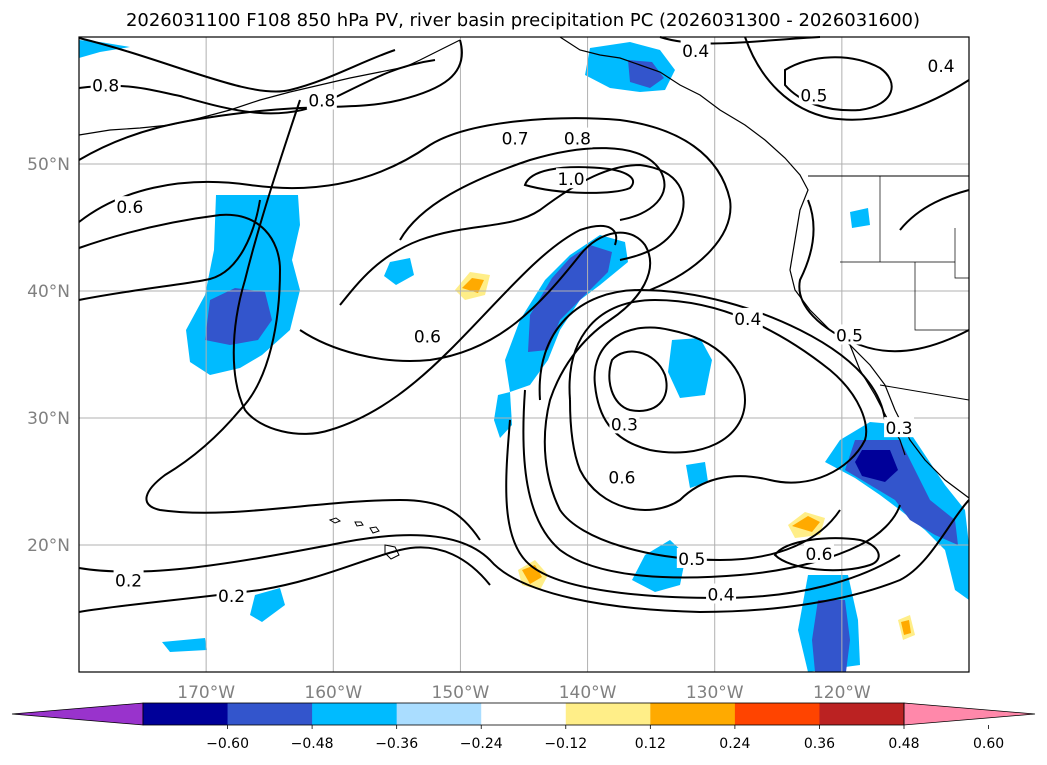 The width and height of the screenshot is (1047, 765). What do you see at coordinates (969, 714) in the screenshot?
I see `colorbar-extend-high` at bounding box center [969, 714].